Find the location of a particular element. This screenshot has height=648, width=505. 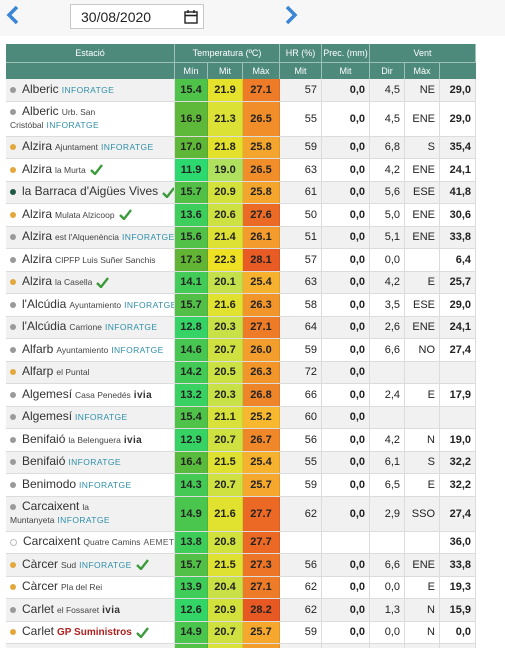

network-tag: GP Suministros is located at coordinates (94, 633).